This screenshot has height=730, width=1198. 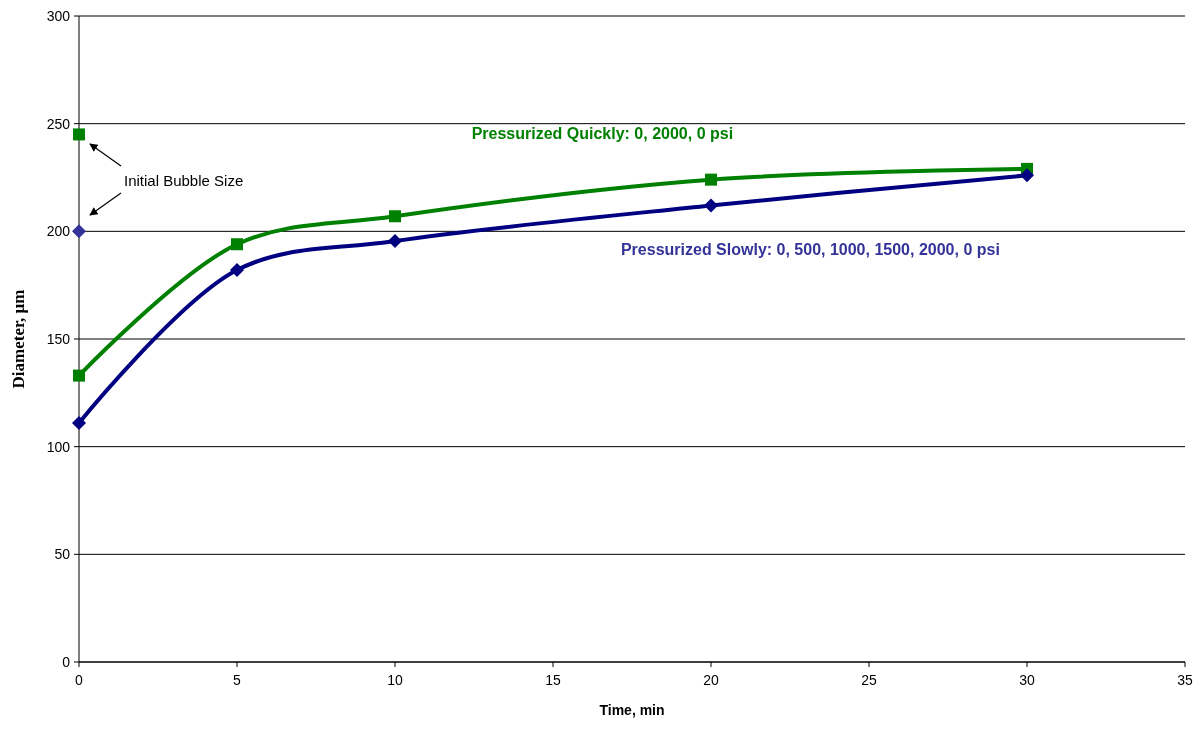 What do you see at coordinates (395, 680) in the screenshot?
I see `x-tick-label: 10` at bounding box center [395, 680].